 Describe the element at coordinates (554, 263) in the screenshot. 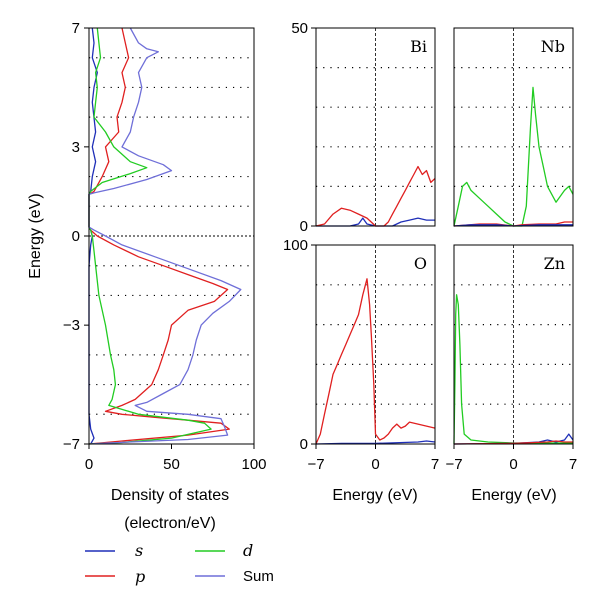

I see `panel-title-zn: Zn` at that location.